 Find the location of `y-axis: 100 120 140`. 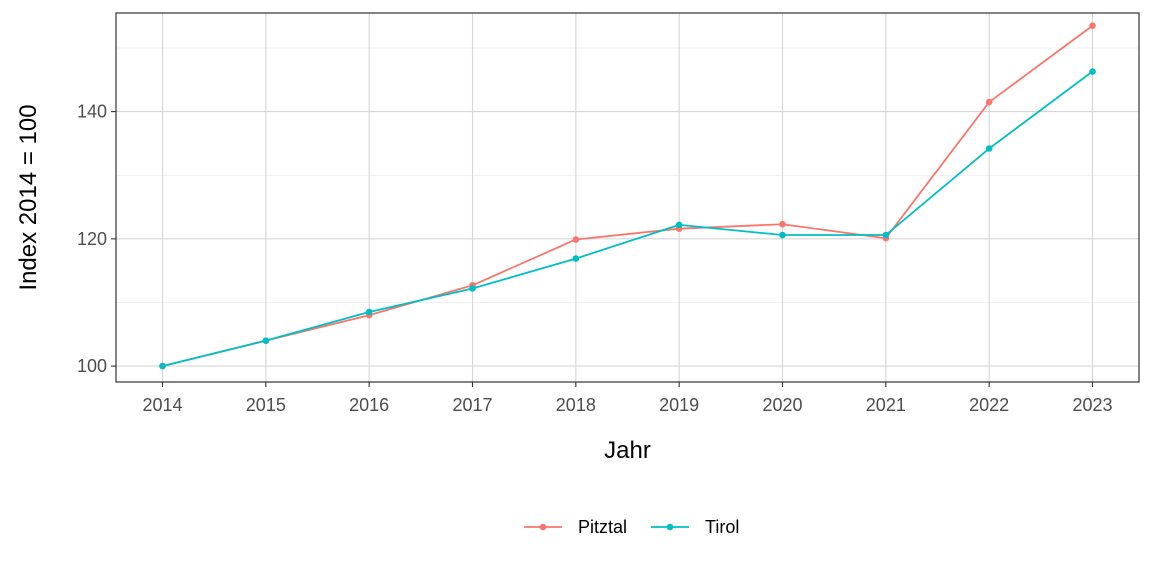

y-axis: 100 120 140 is located at coordinates (96, 239).